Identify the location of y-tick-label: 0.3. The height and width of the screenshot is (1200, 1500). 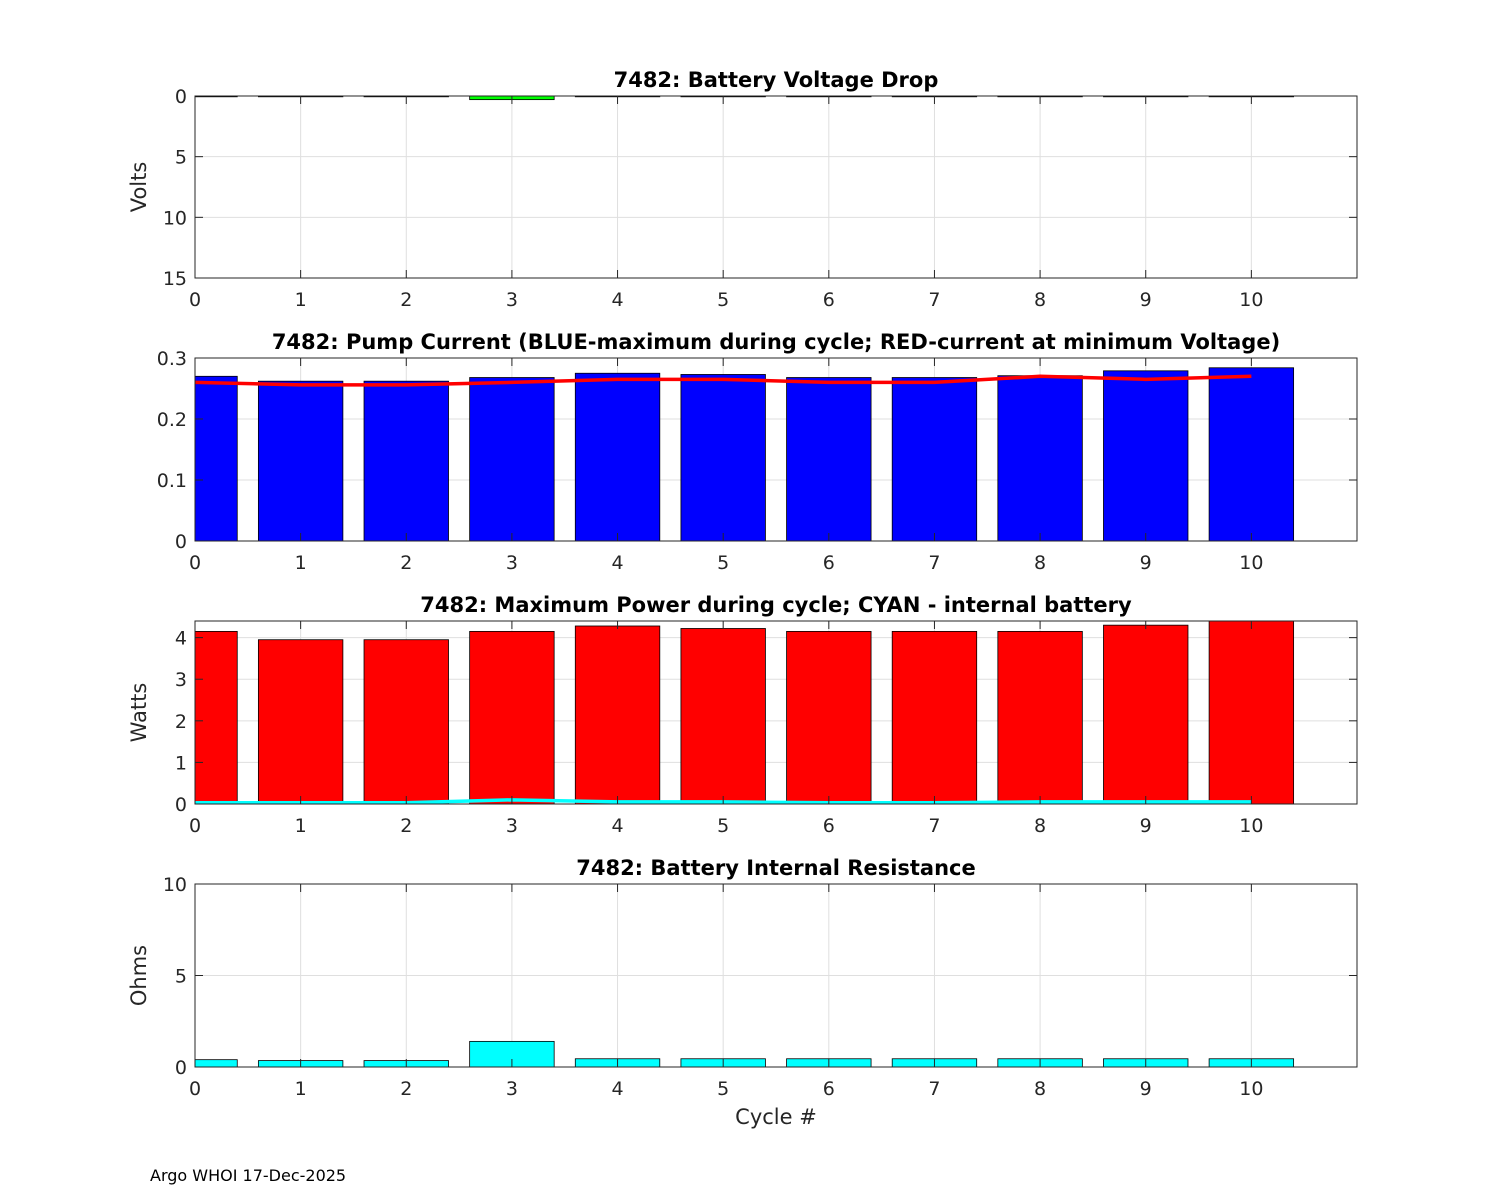
(172, 359).